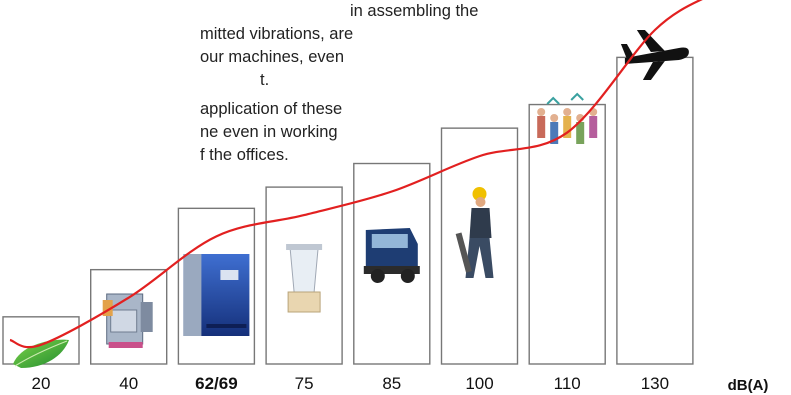  What do you see at coordinates (244, 155) in the screenshot?
I see `intro-line: f the offices.` at bounding box center [244, 155].